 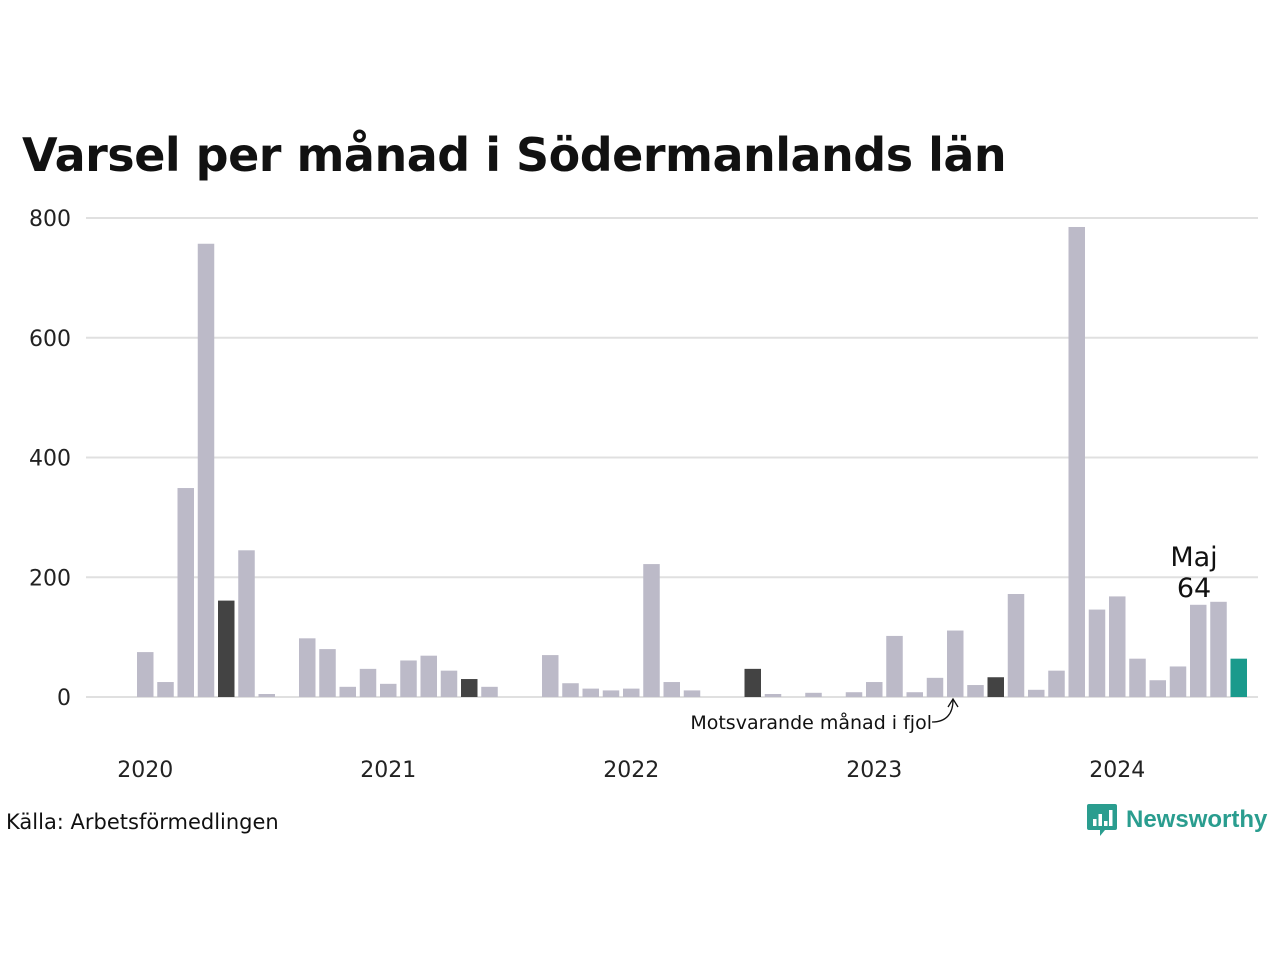 I want to click on y-tick-label: 600, so click(x=50, y=339).